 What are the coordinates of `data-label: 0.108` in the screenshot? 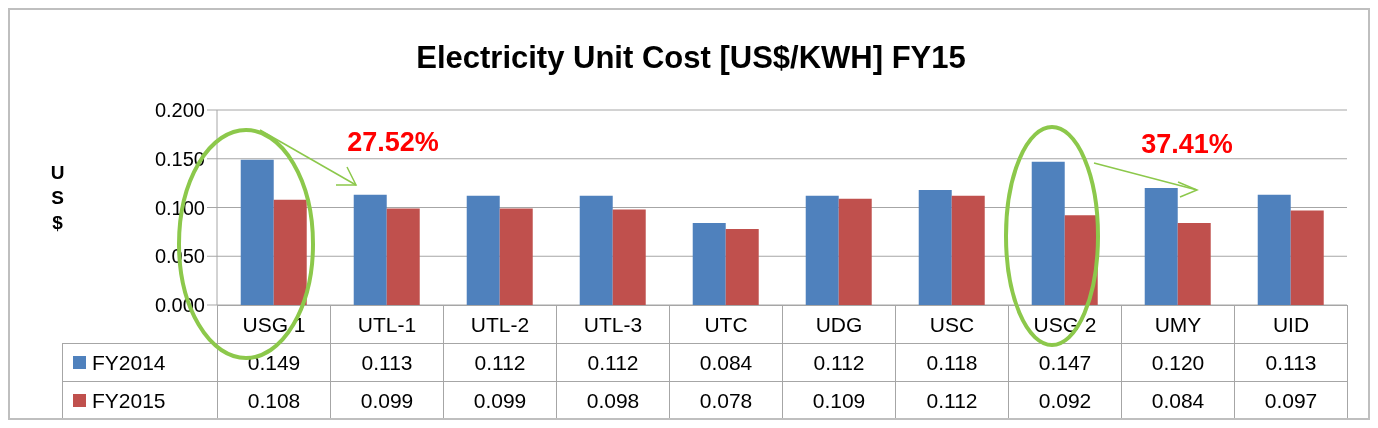 It's located at (274, 400).